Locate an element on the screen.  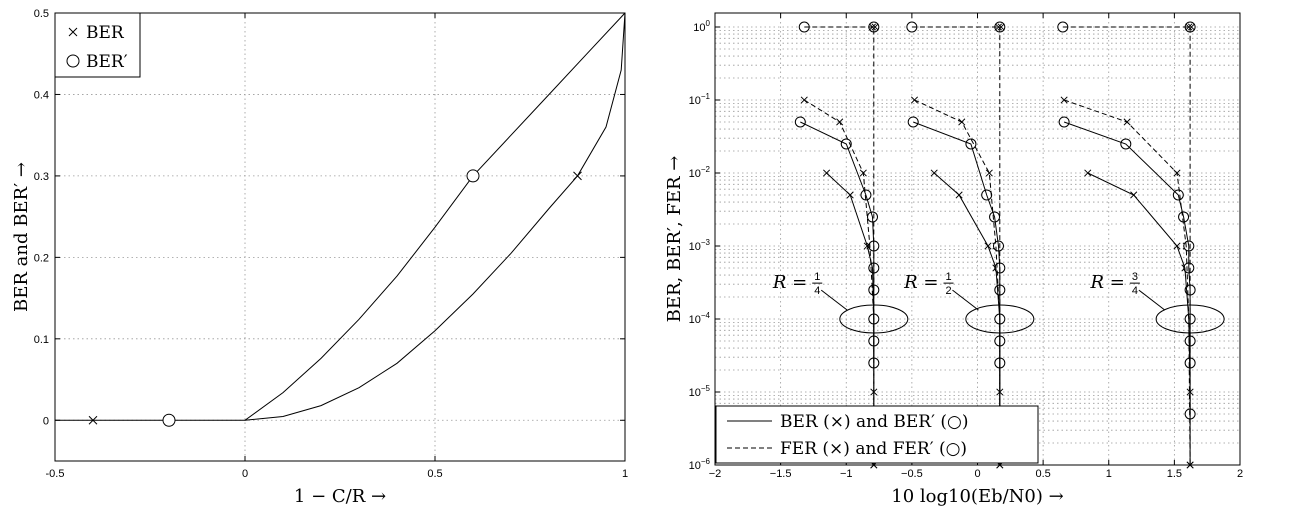
rate-annotation: R = 1 4 is located at coordinates (810, 291).